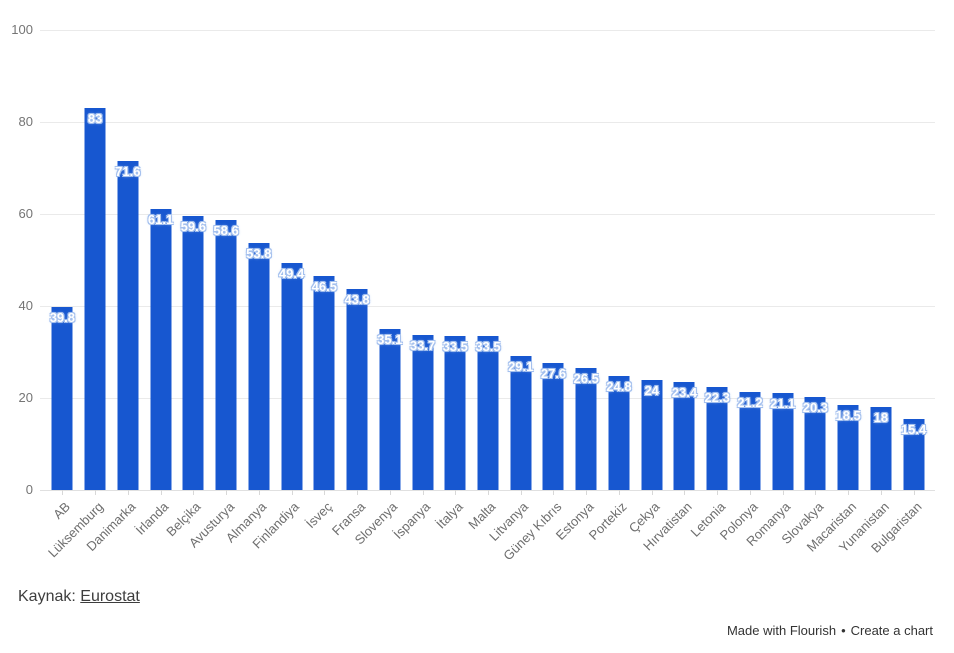 Image resolution: width=954 pixels, height=653 pixels. I want to click on bar-slot: 35.1 Slovenya, so click(379, 288).